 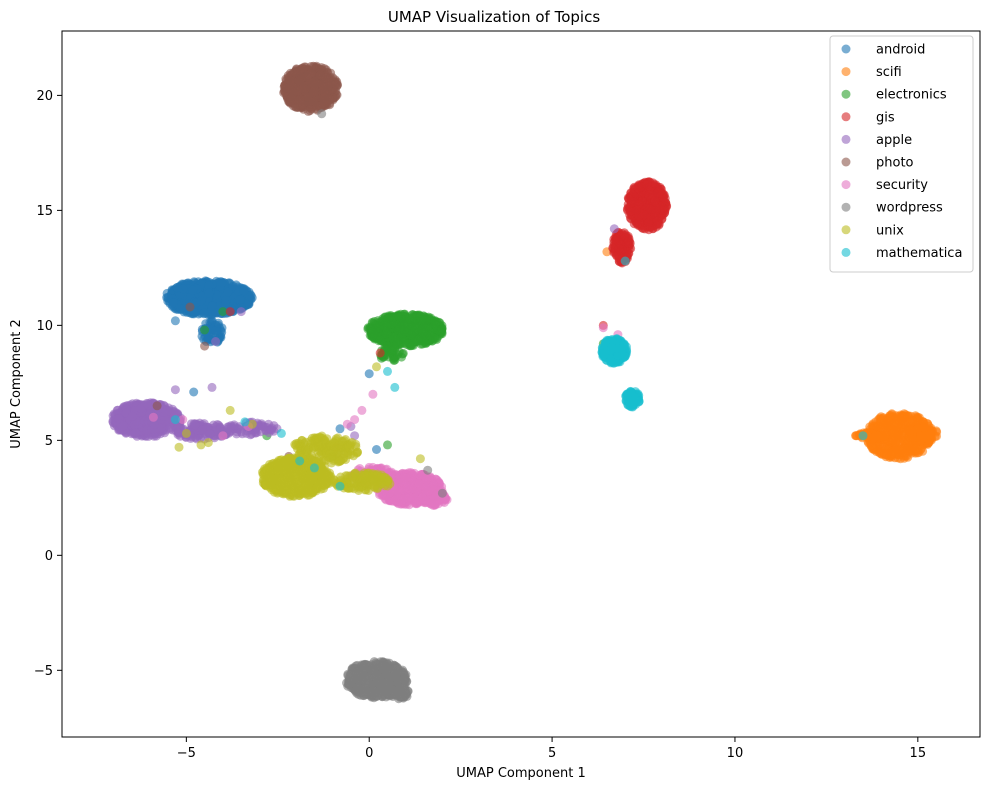 I want to click on series-photo, so click(x=247, y=261).